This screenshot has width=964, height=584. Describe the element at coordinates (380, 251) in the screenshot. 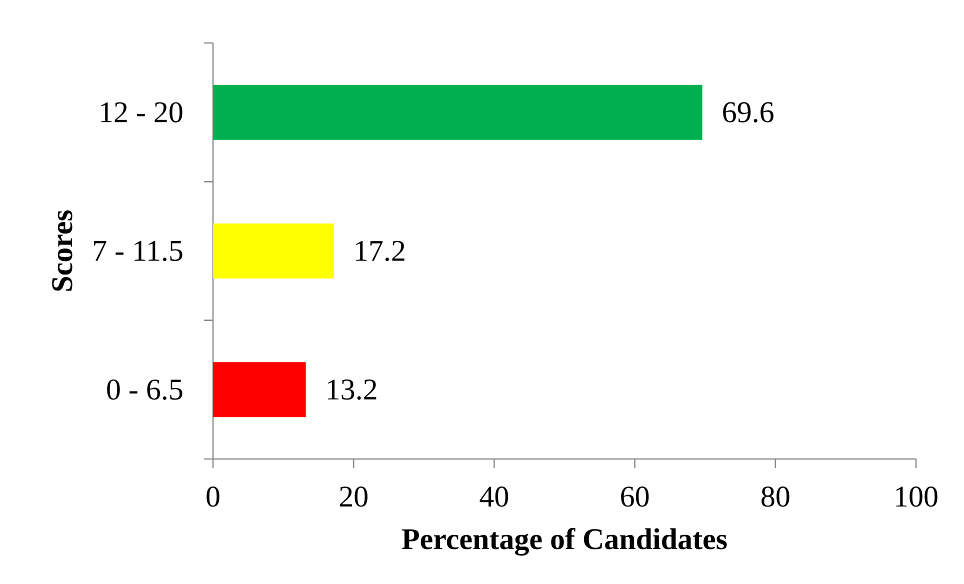

I see `data-label: 17.2` at that location.